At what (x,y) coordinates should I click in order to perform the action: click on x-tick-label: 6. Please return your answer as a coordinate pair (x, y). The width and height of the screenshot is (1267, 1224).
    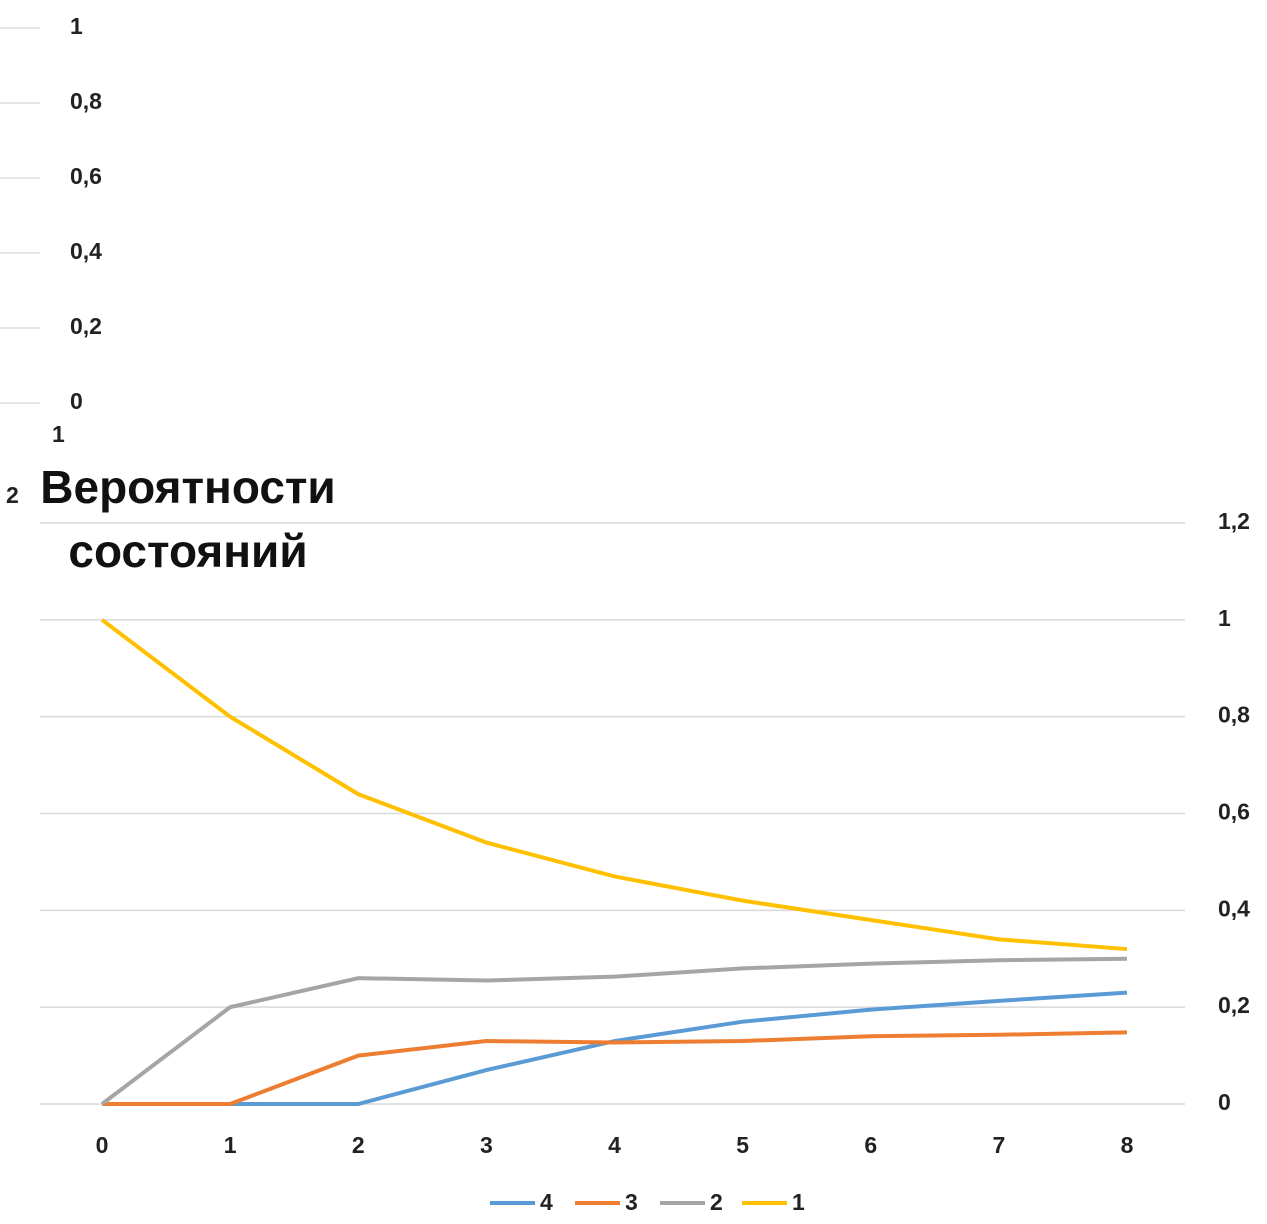
    Looking at the image, I should click on (870, 1145).